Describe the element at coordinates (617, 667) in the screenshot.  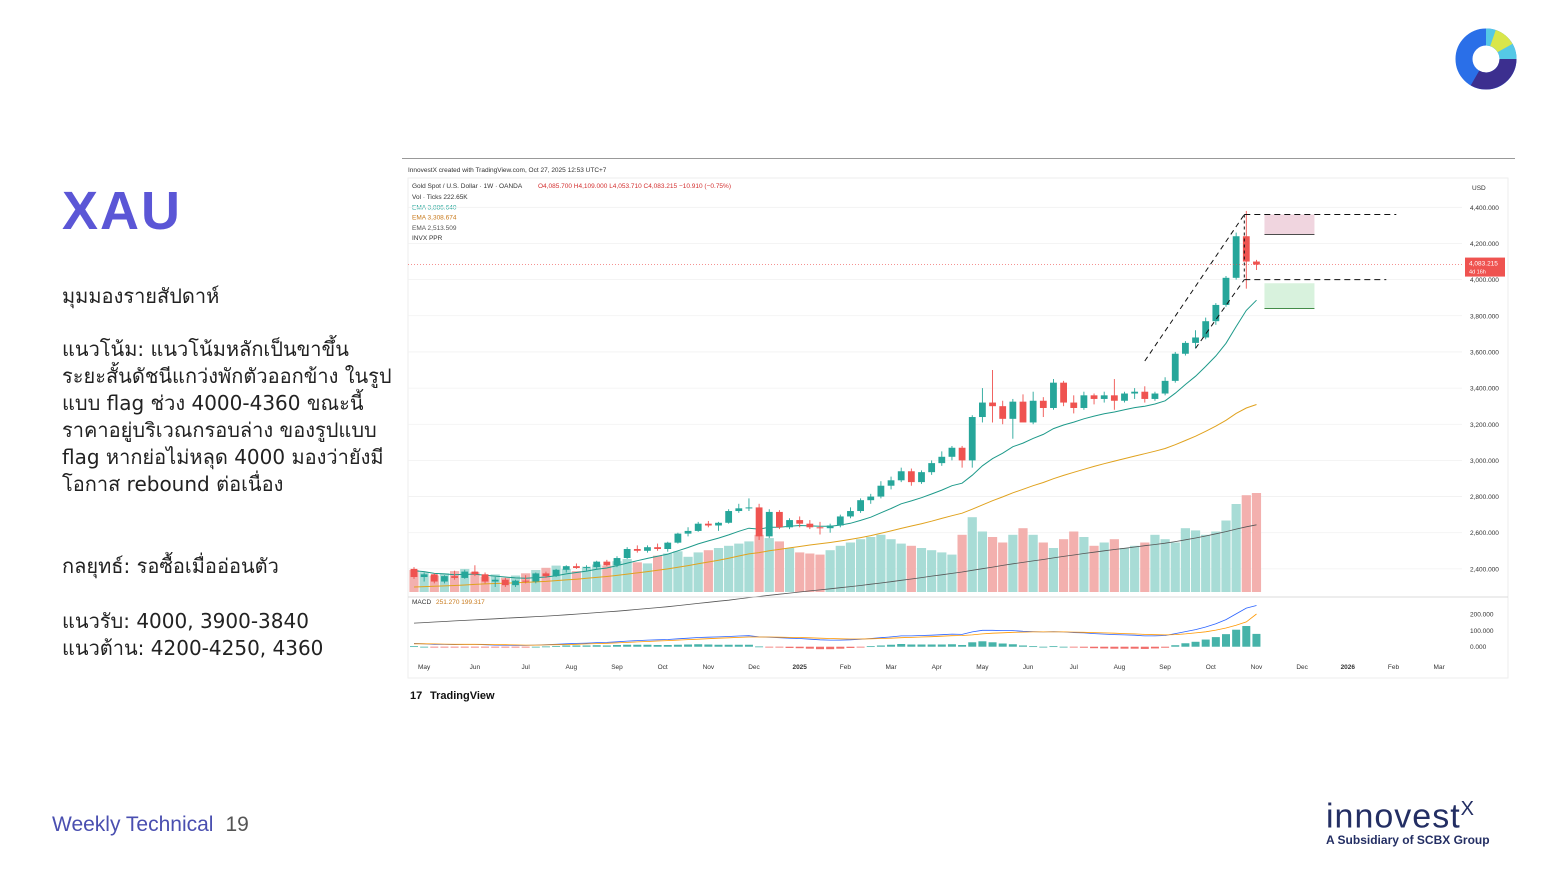
I see `x-tick-label: Sep` at that location.